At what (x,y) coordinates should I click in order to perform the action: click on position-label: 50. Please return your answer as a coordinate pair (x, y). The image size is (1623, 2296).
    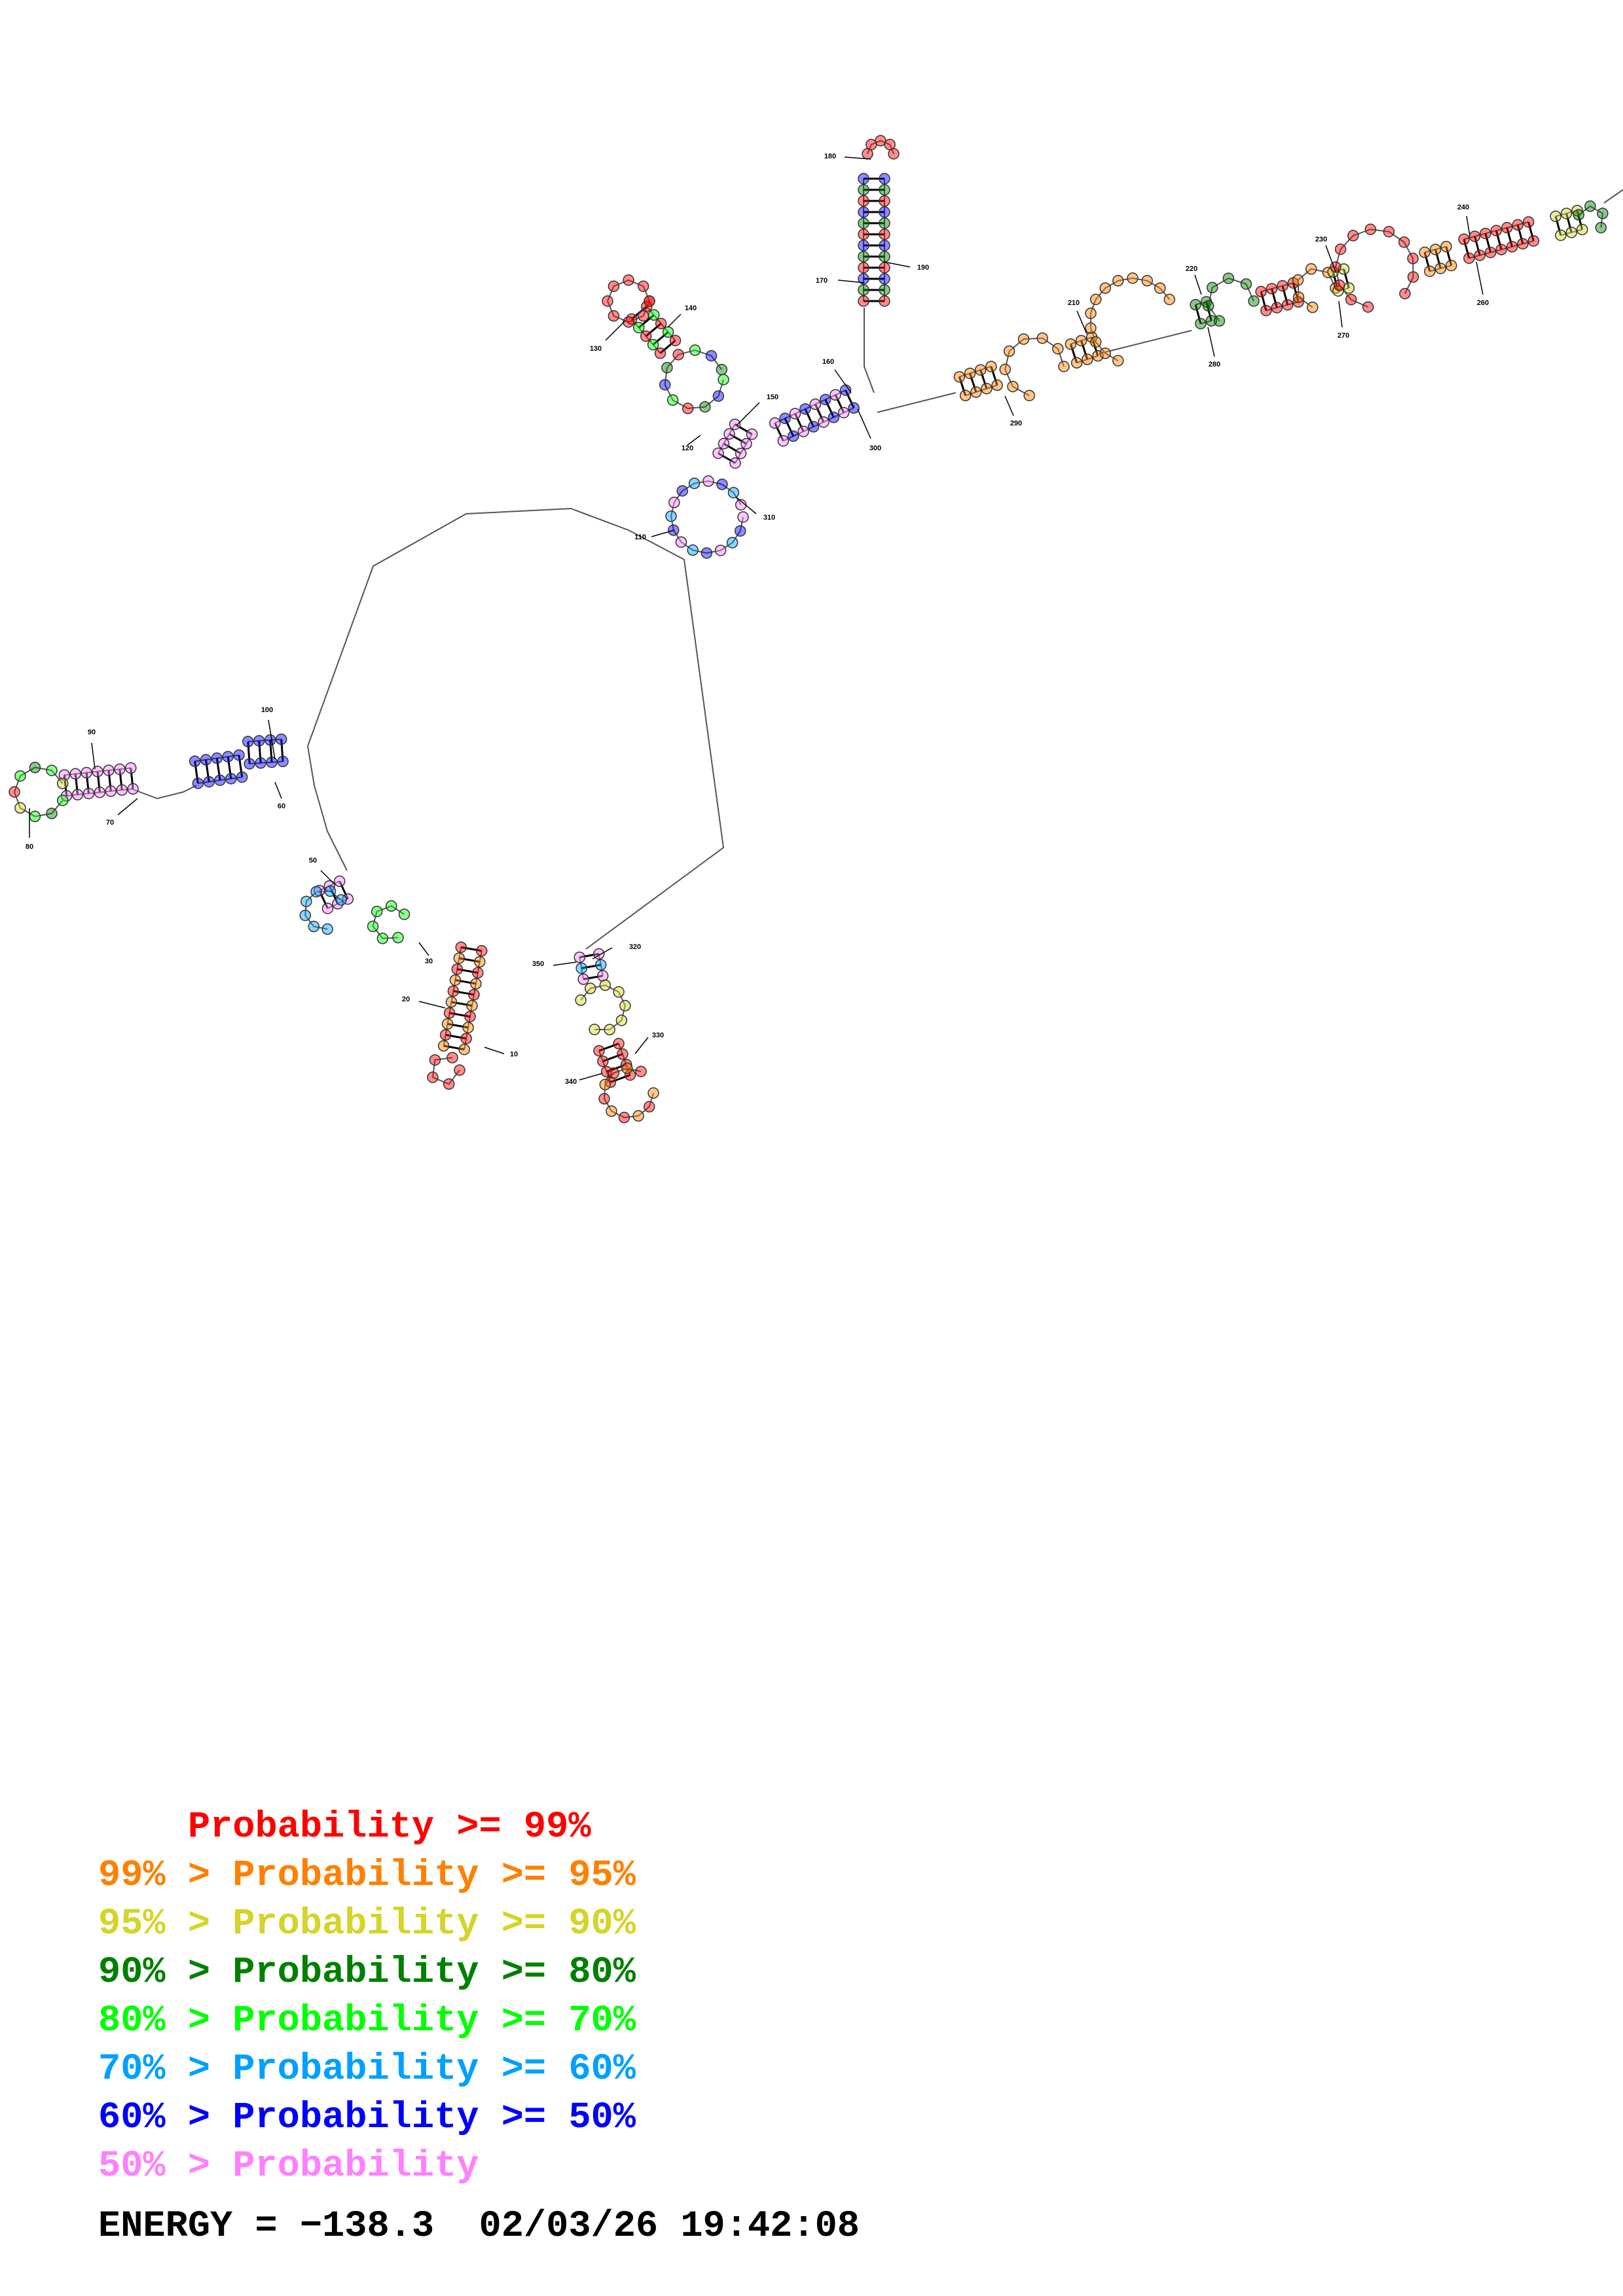
    Looking at the image, I should click on (313, 861).